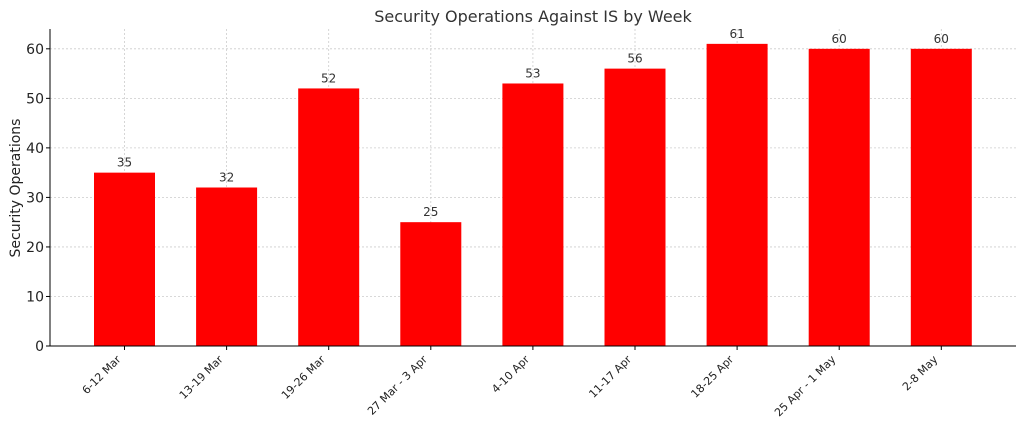  Describe the element at coordinates (35, 297) in the screenshot. I see `y-tick-label: 10` at that location.